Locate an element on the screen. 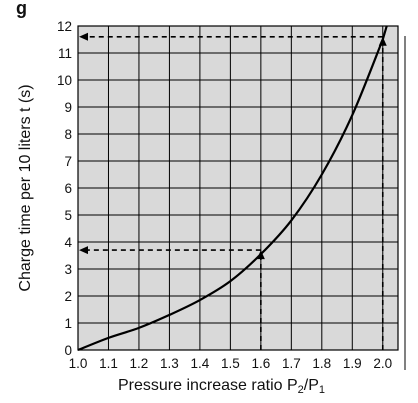 The width and height of the screenshot is (418, 403). x-tick-label: 1.0 is located at coordinates (78, 363).